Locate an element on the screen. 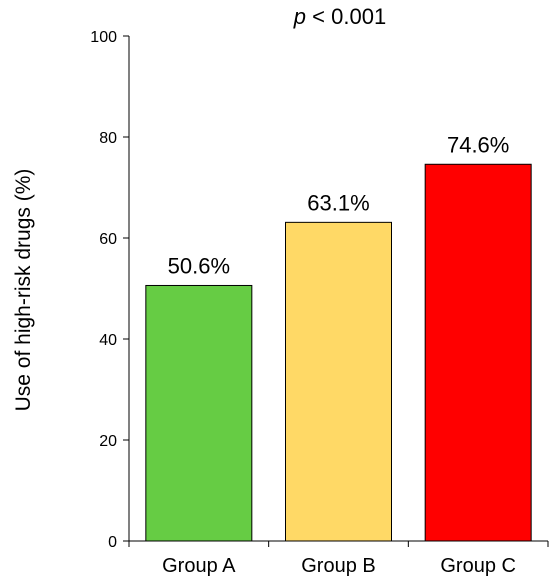  bar-group-a is located at coordinates (199, 413).